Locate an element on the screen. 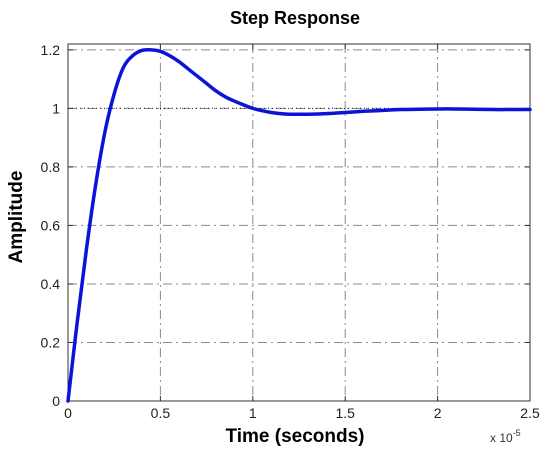 This screenshot has height=454, width=550. x-tick-label: 1.5 is located at coordinates (345, 413).